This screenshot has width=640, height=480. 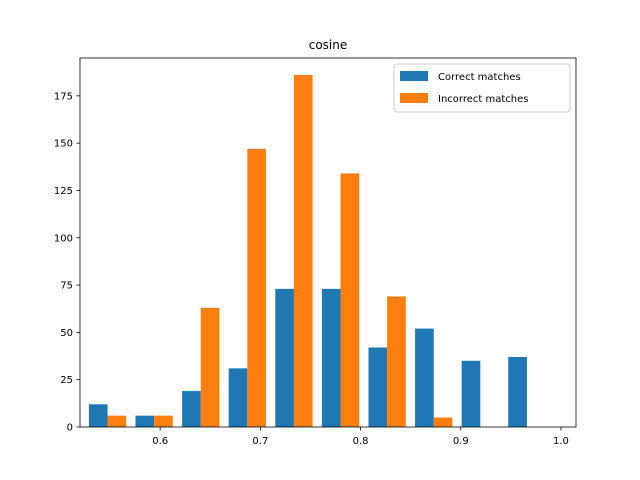 I want to click on x-tick-label: 0.8, so click(x=361, y=441).